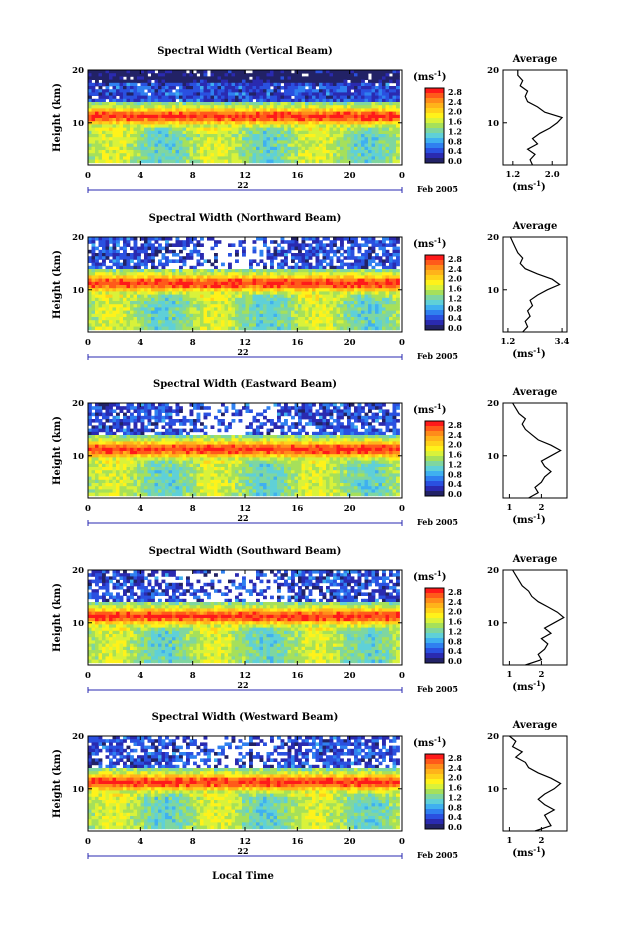  I want to click on x-tick-label: 20, so click(350, 176).